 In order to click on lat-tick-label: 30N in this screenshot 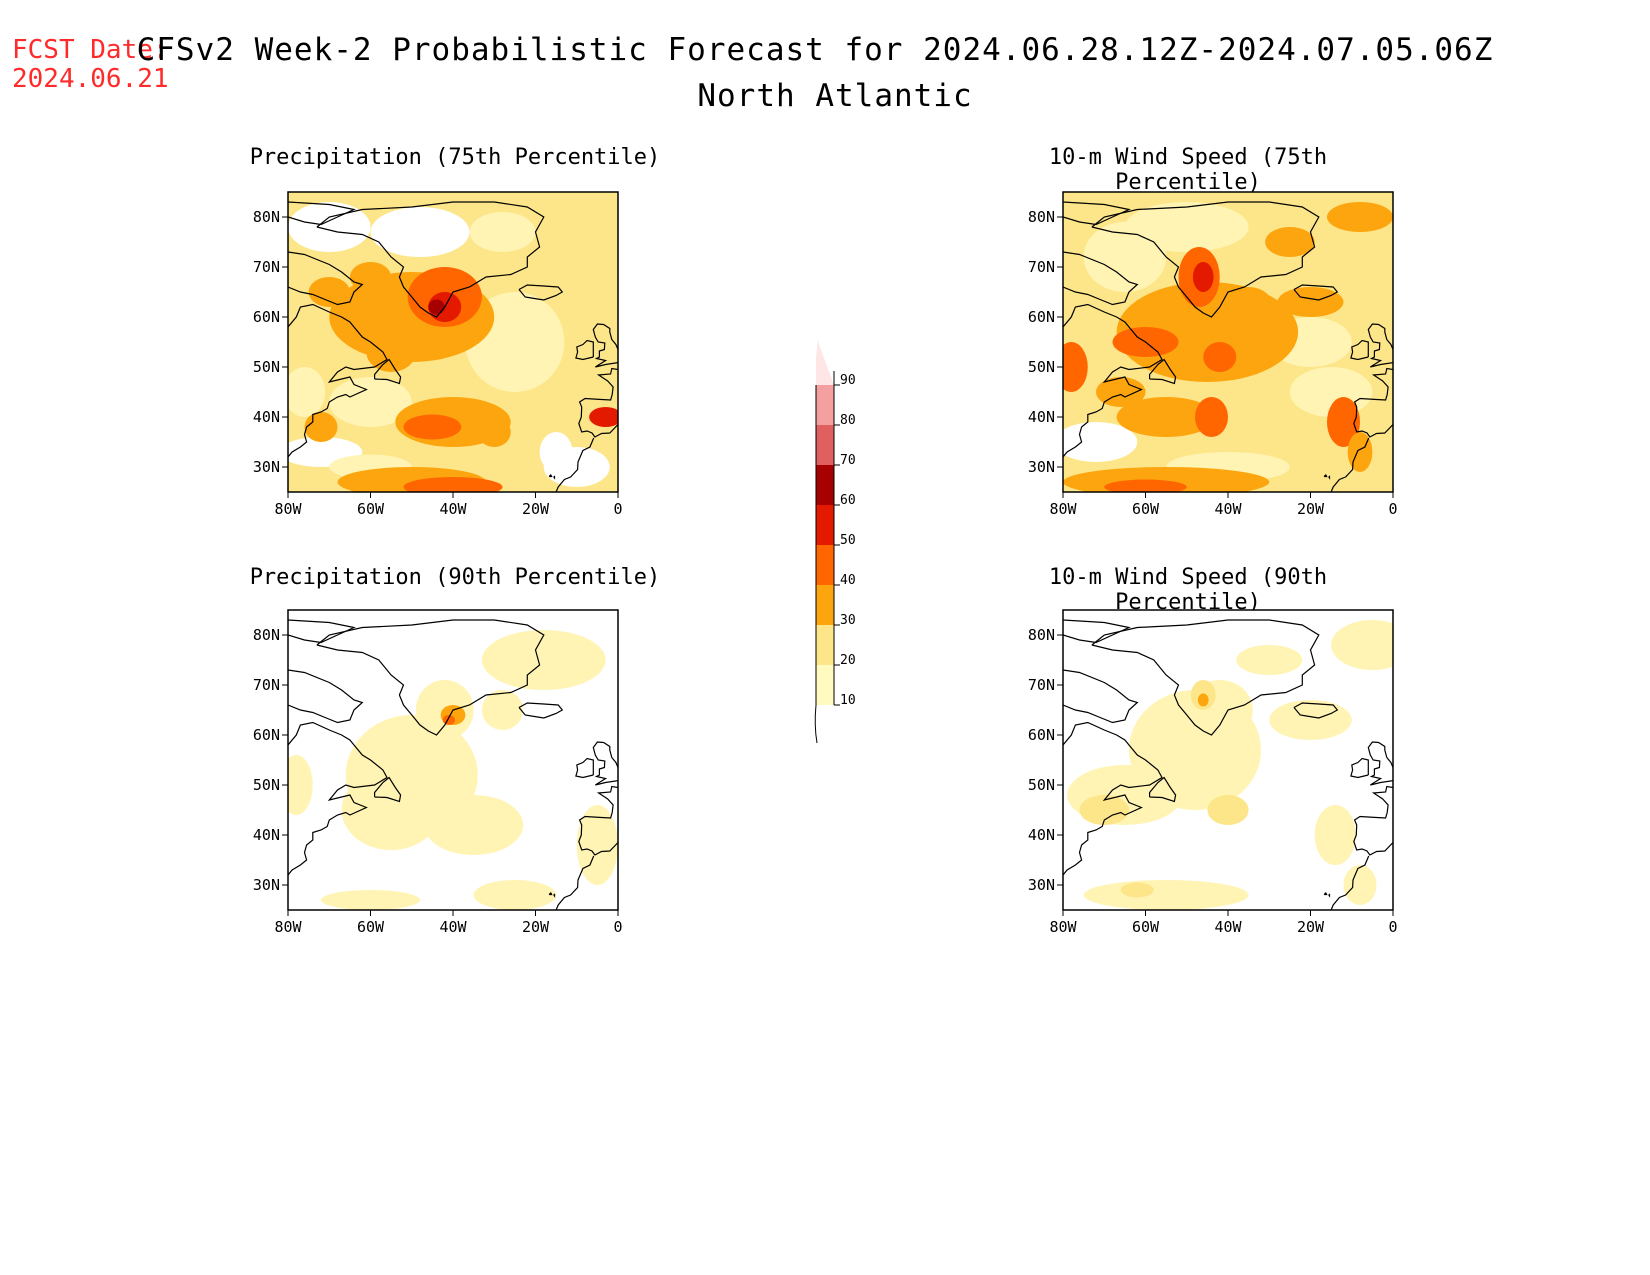, I will do `click(1041, 467)`.